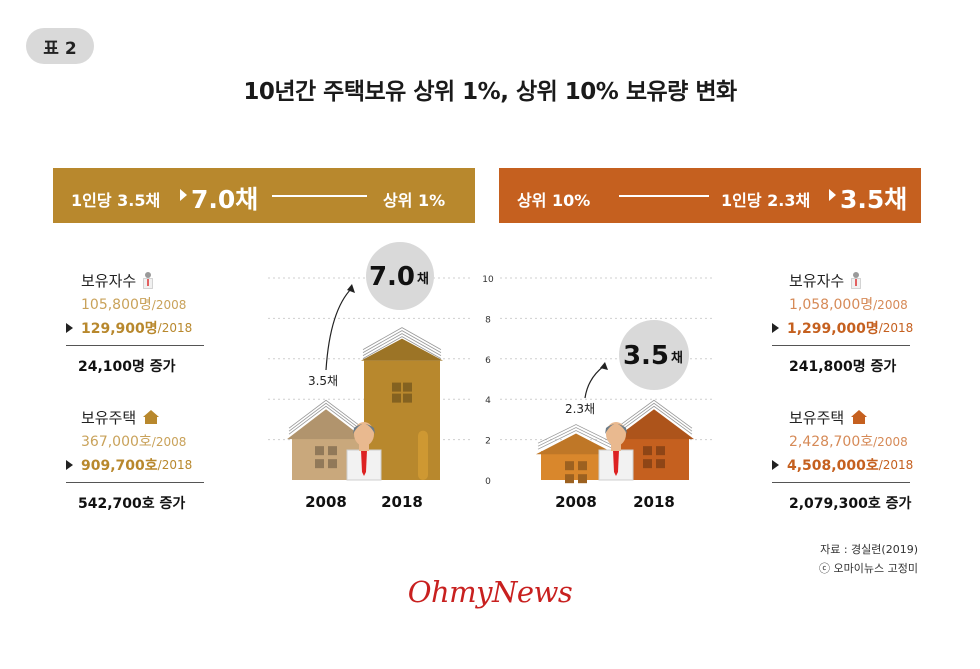 This screenshot has height=669, width=980. I want to click on y-tick-label: 4, so click(488, 401).